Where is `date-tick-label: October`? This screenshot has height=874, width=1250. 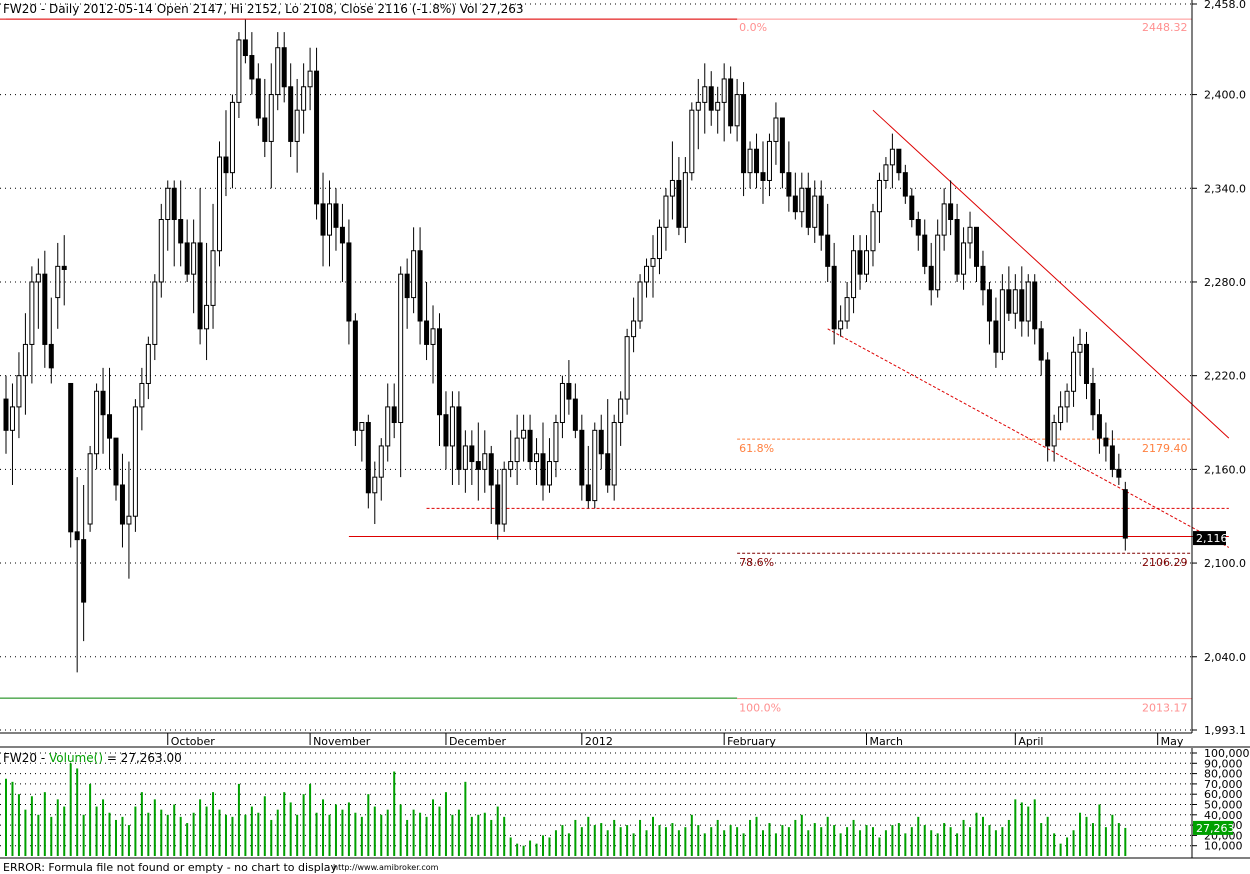
date-tick-label: October is located at coordinates (193, 741).